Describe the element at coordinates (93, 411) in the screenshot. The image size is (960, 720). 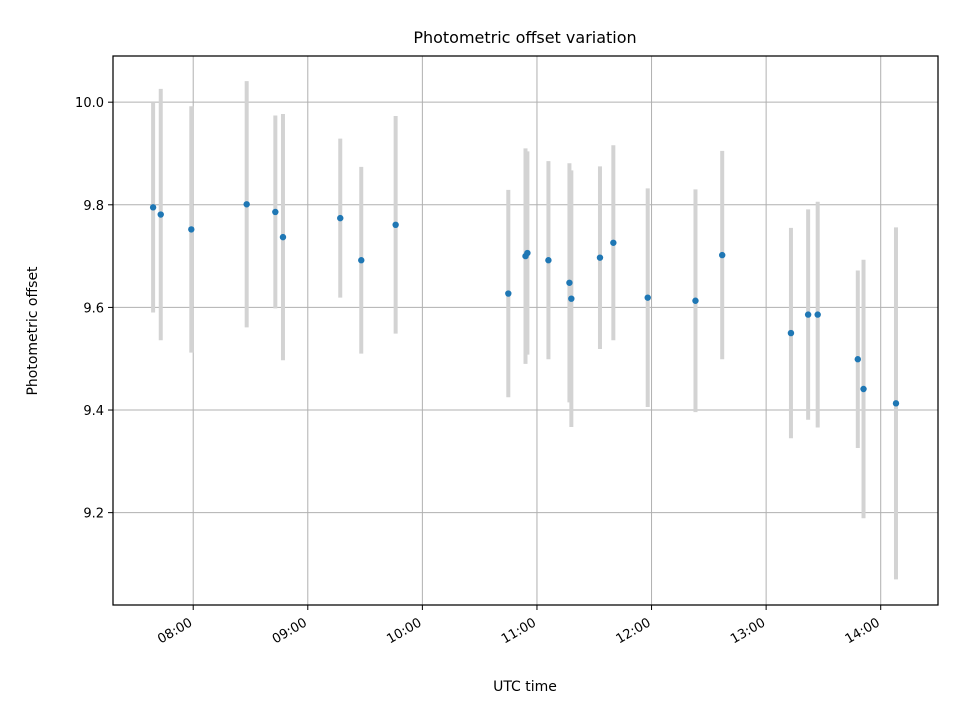
I see `y-tick-label: 9.4` at that location.